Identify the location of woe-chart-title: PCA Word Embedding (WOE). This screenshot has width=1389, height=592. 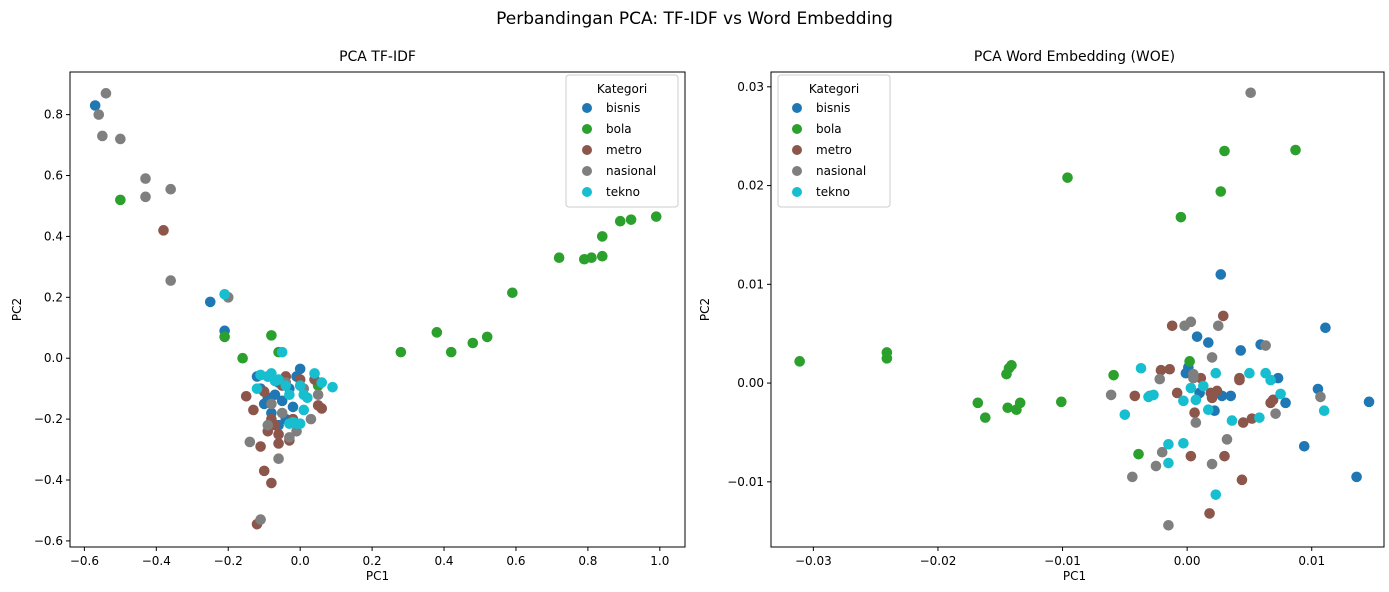
(1074, 57).